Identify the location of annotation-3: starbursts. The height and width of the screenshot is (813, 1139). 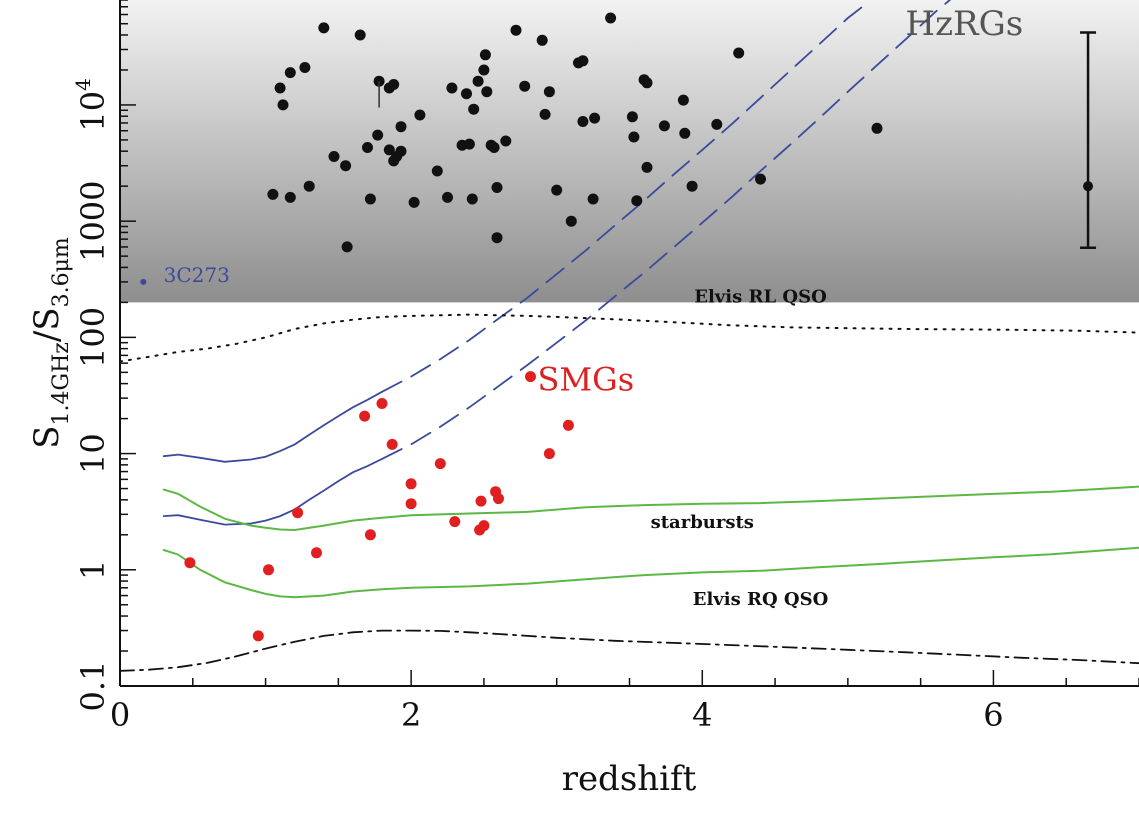
(702, 522).